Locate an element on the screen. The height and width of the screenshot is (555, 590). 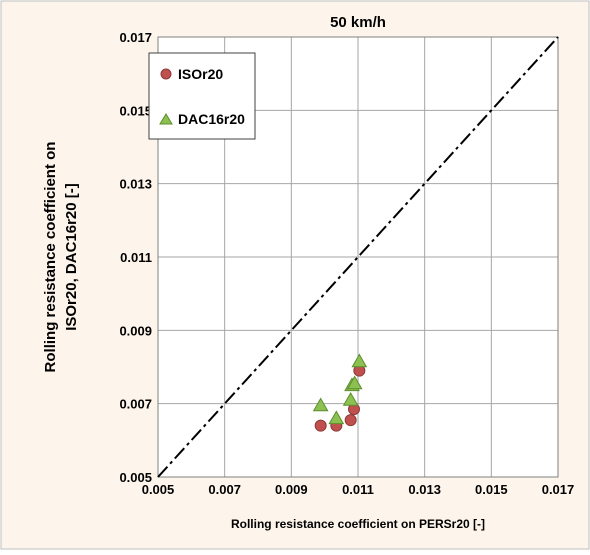
y-tick-label: 0.005 is located at coordinates (135, 477).